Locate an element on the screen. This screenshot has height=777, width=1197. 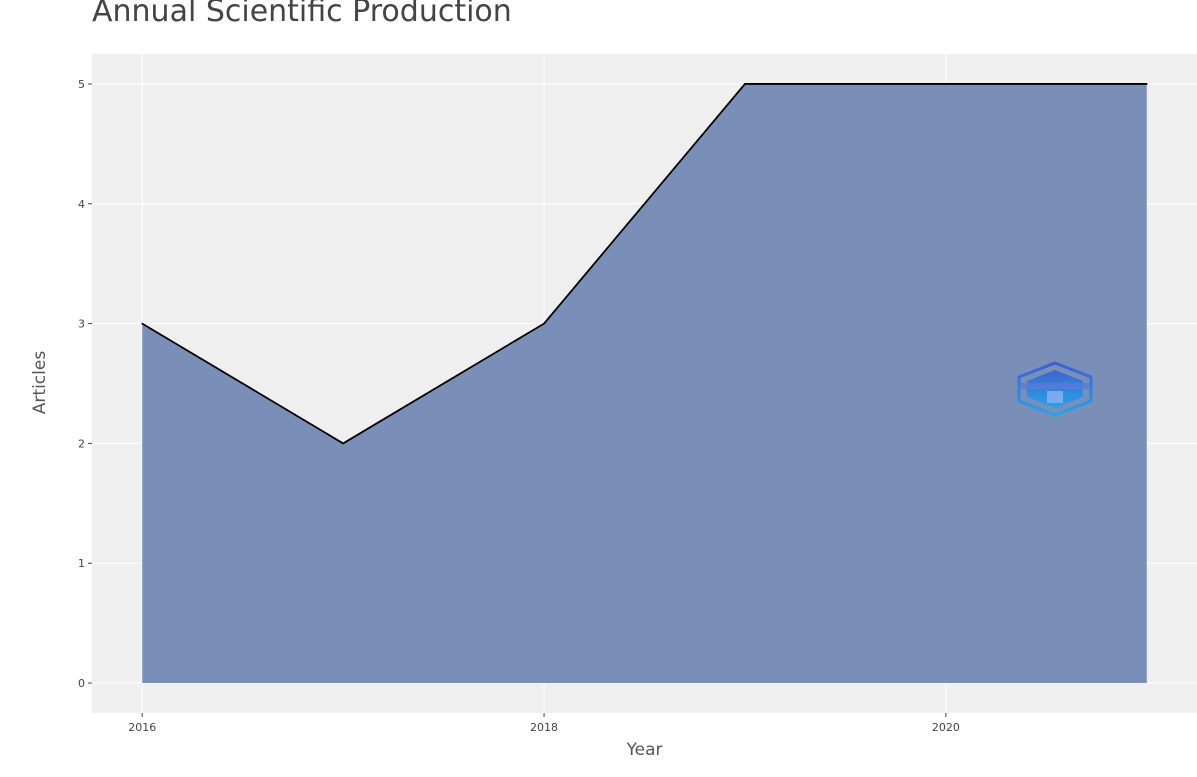
x-tick-label: 2020 is located at coordinates (946, 727).